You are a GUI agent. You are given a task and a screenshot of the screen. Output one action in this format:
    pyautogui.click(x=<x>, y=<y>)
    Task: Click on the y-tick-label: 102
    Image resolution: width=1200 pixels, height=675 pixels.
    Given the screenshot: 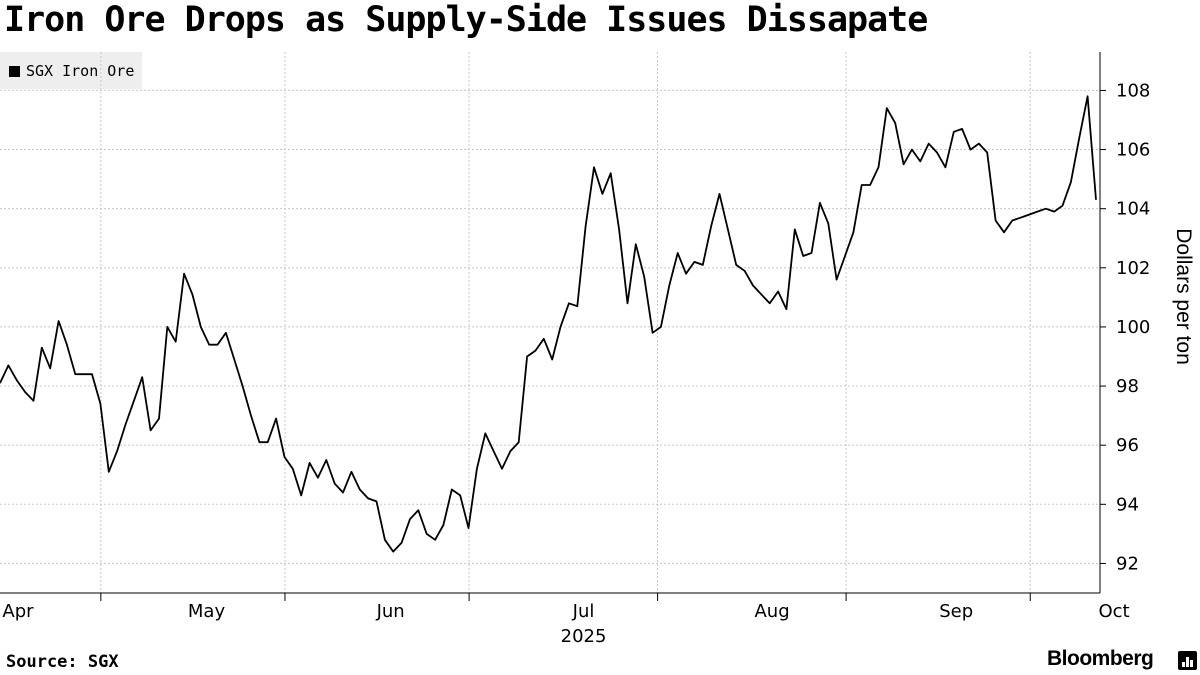 What is the action you would take?
    pyautogui.click(x=1133, y=268)
    